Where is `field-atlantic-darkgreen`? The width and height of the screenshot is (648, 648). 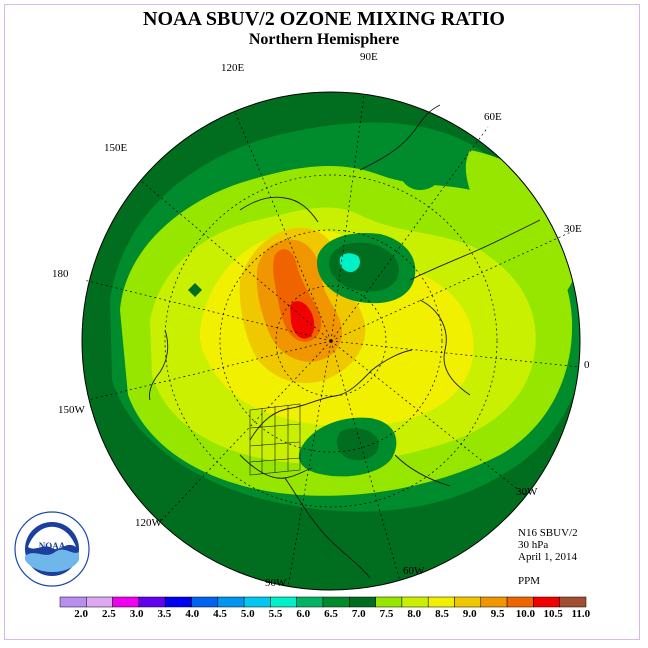
field-atlantic-darkgreen is located at coordinates (357, 444).